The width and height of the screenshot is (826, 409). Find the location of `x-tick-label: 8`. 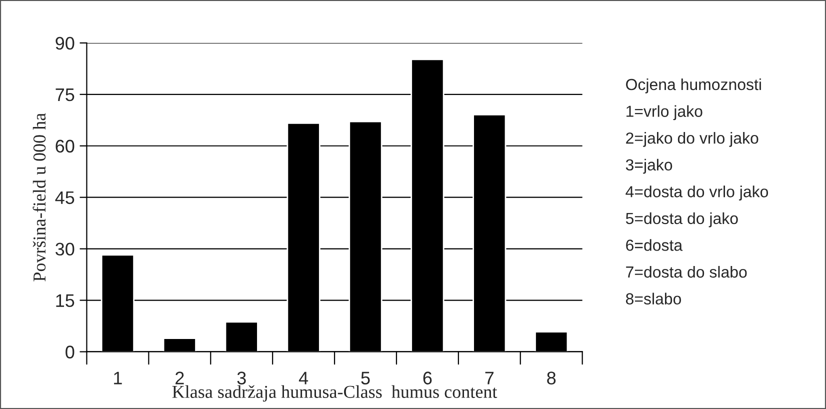

x-tick-label: 8 is located at coordinates (551, 378).